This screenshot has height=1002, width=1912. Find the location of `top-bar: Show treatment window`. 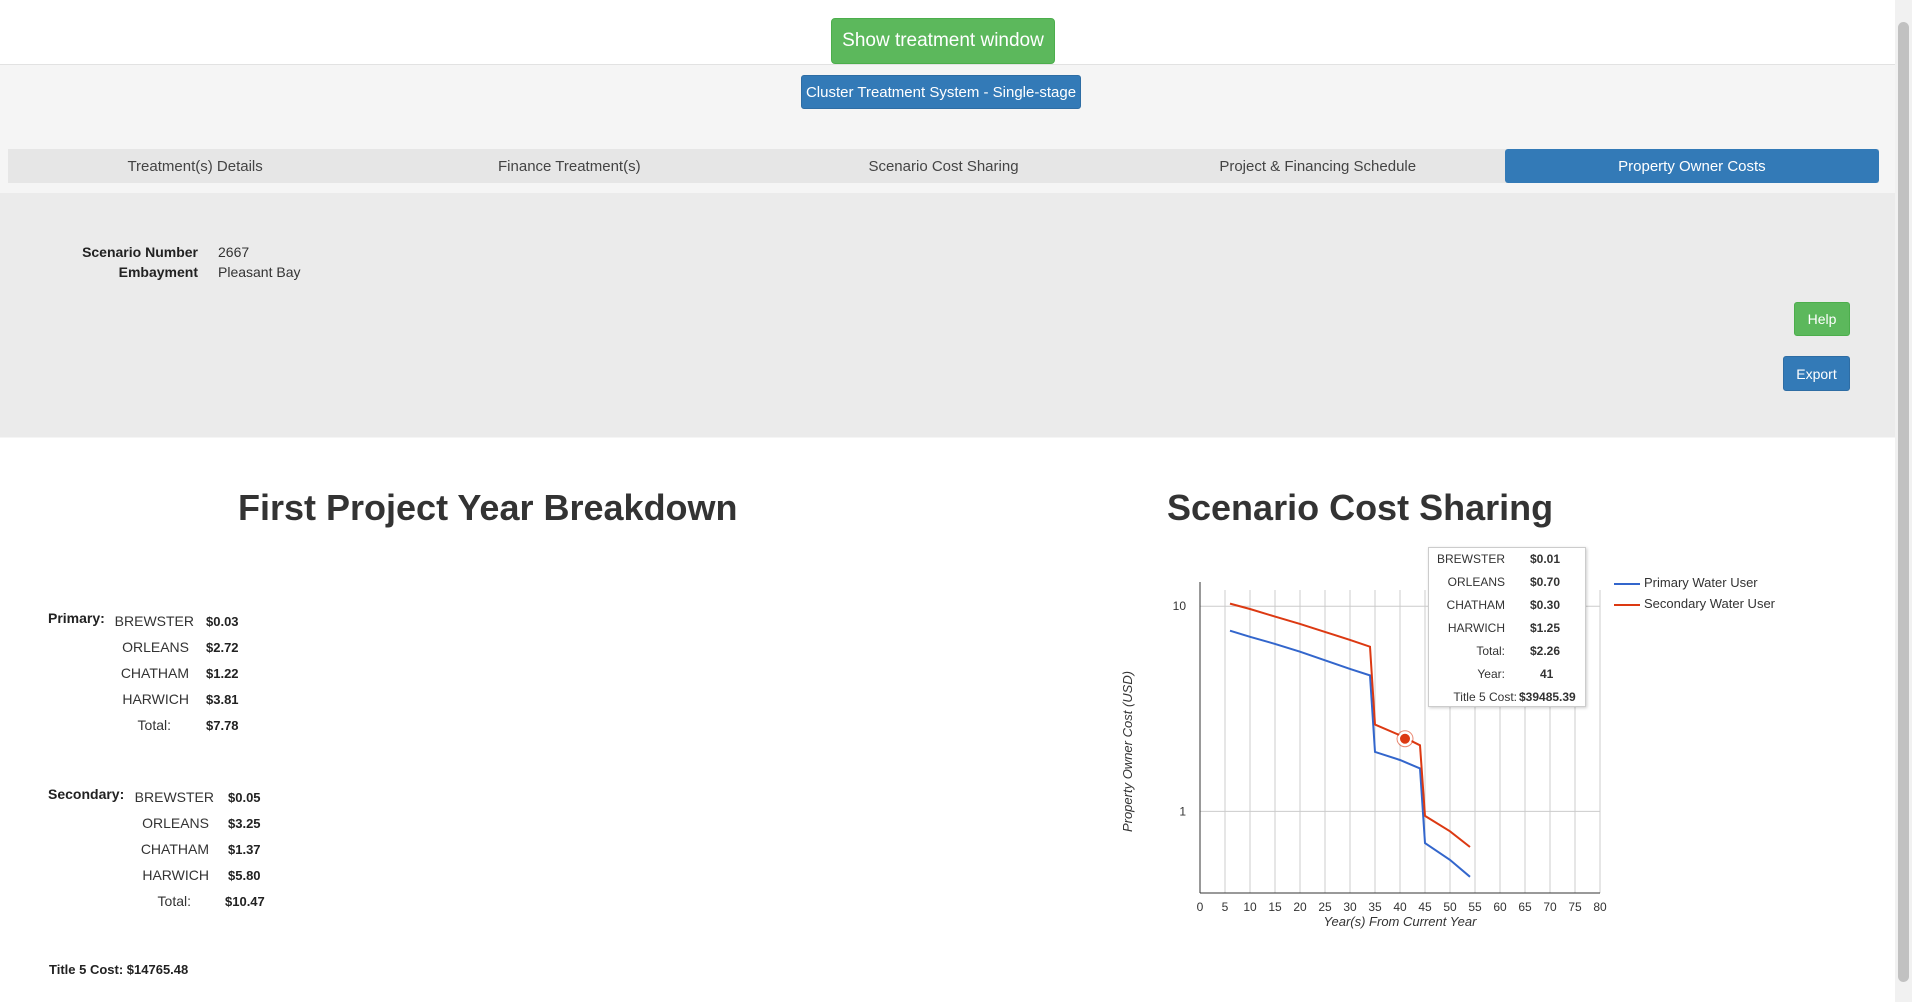

top-bar: Show treatment window is located at coordinates (947, 32).